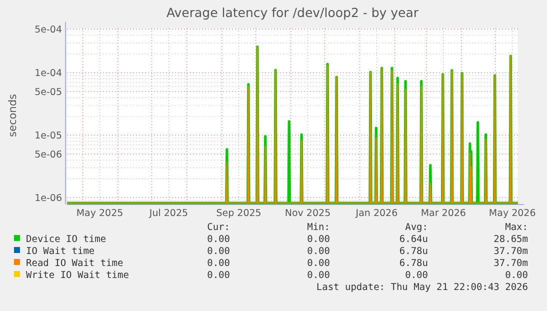 This screenshot has width=547, height=311. What do you see at coordinates (48, 92) in the screenshot?
I see `y-tick-label: 5e-05` at bounding box center [48, 92].